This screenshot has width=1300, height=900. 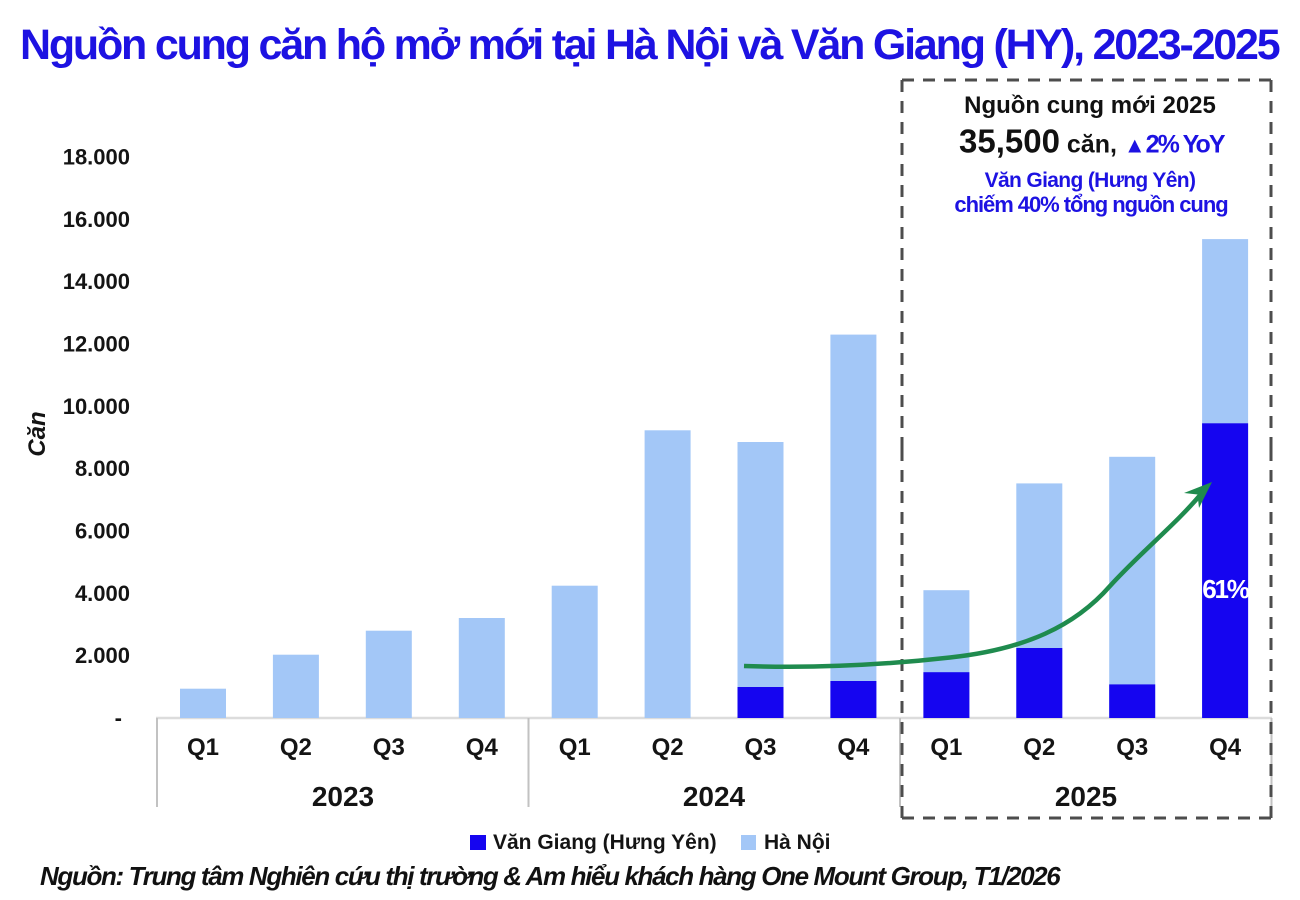 What do you see at coordinates (1092, 141) in the screenshot?
I see `svg-text: 35,500 căn, ▲2% YoY` at bounding box center [1092, 141].